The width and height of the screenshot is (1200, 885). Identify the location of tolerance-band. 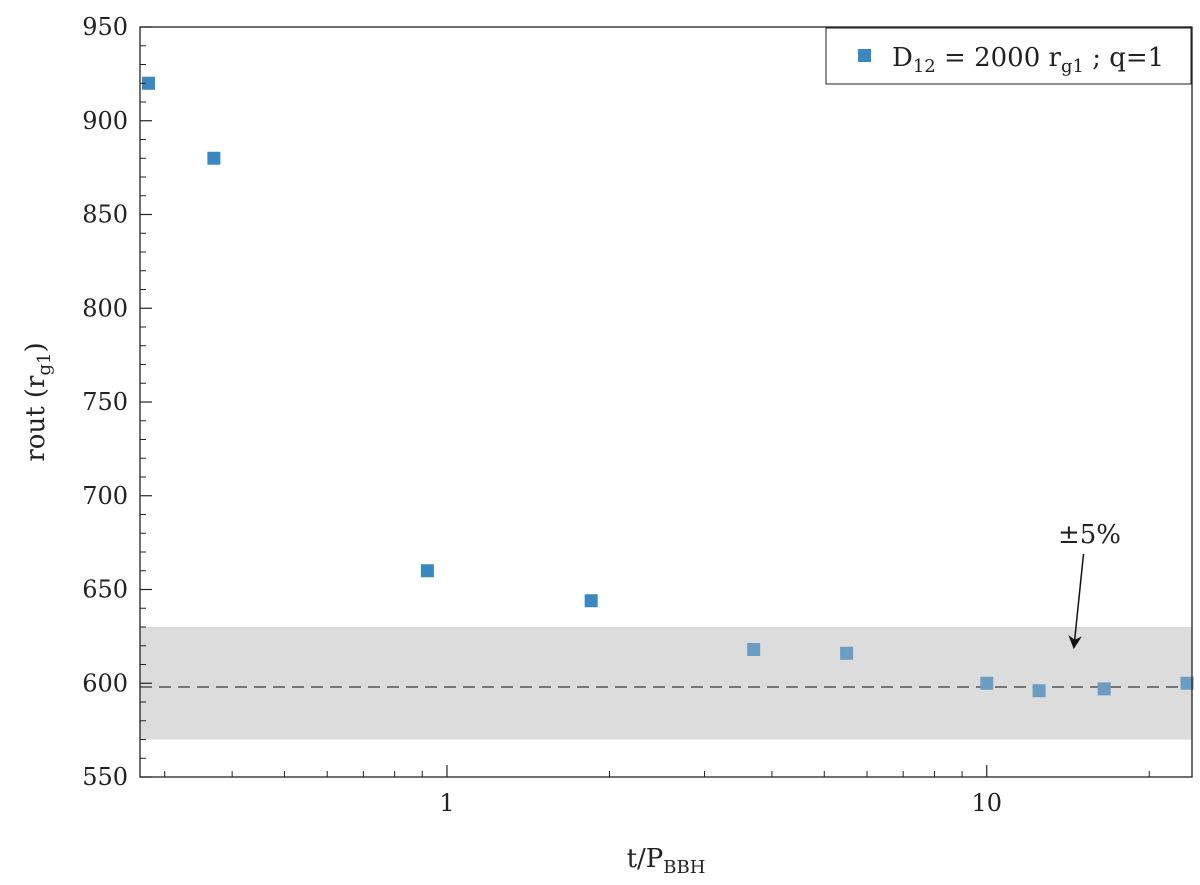
(666, 683).